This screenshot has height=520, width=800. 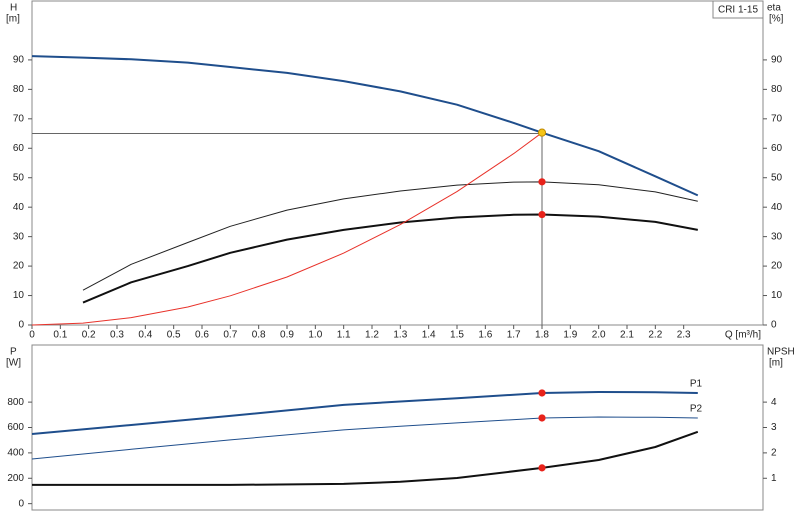 I want to click on y-tick-label: 400, so click(x=15, y=453).